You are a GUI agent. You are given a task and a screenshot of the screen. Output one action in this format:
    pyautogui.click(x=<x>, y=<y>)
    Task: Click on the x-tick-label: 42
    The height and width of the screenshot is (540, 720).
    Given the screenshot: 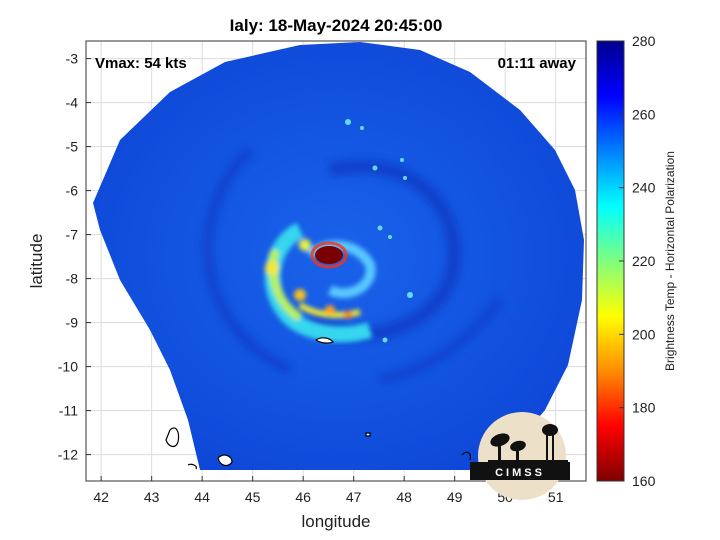 What is the action you would take?
    pyautogui.click(x=101, y=497)
    